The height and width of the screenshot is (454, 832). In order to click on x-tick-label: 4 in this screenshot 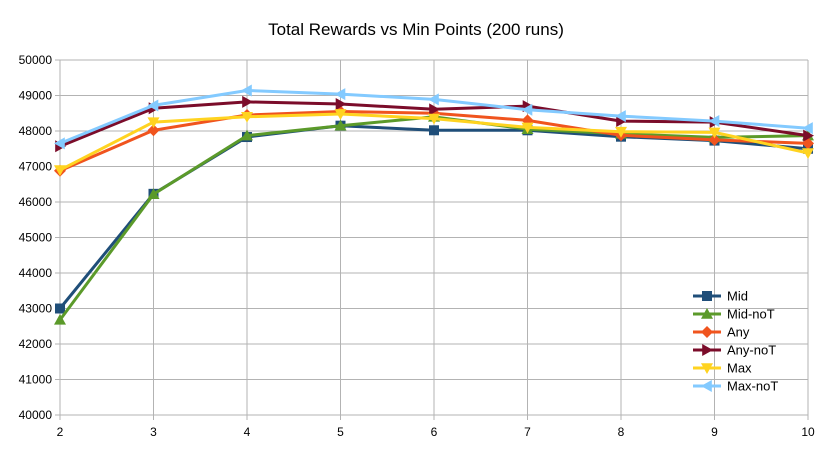, I will do `click(247, 432)`.